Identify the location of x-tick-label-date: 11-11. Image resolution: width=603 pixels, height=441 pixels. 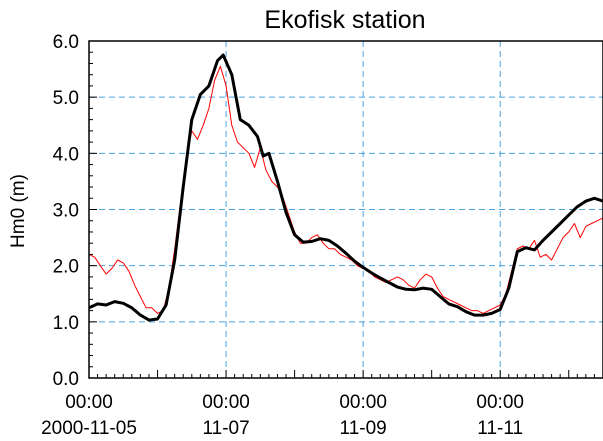
(500, 428).